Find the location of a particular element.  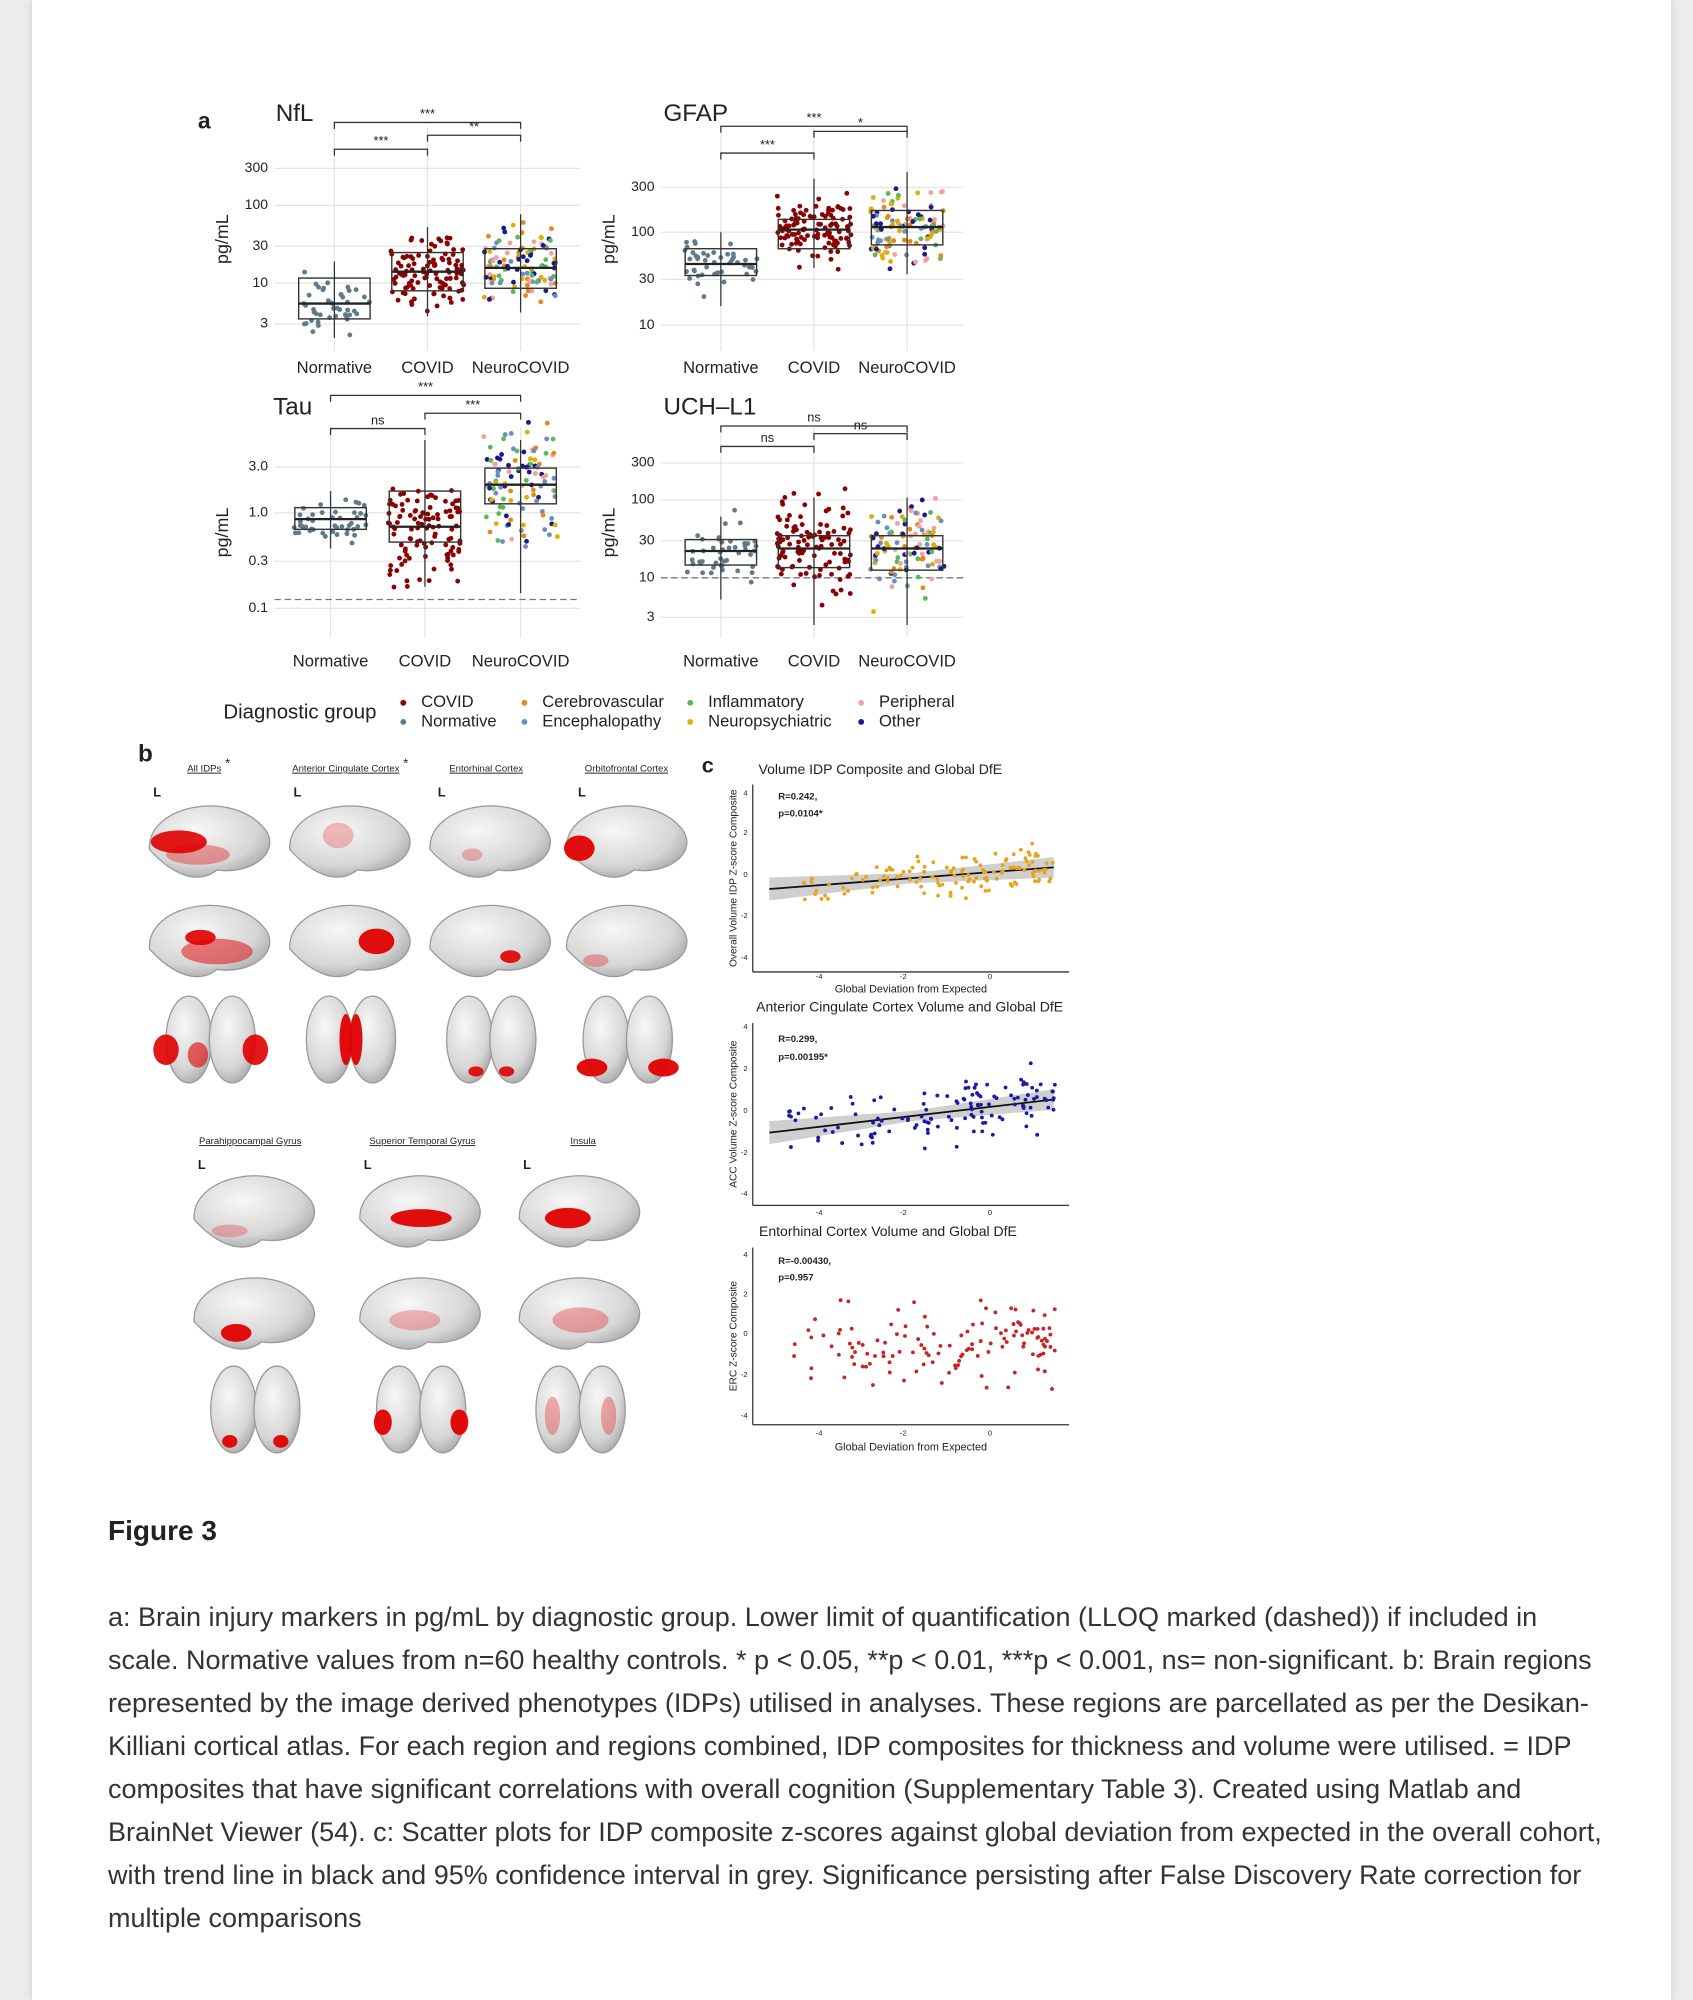

y-tick-label: 30 is located at coordinates (647, 278).